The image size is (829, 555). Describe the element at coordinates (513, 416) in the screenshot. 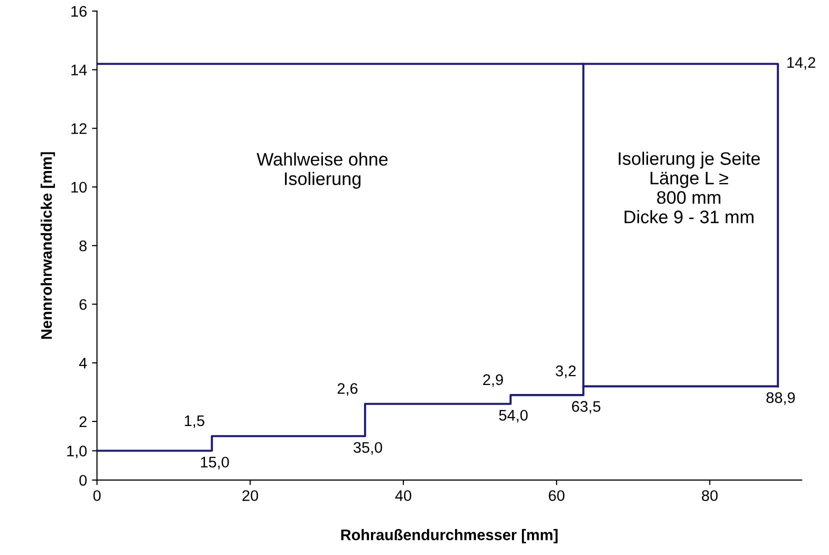

I see `annotation: 54,0` at that location.